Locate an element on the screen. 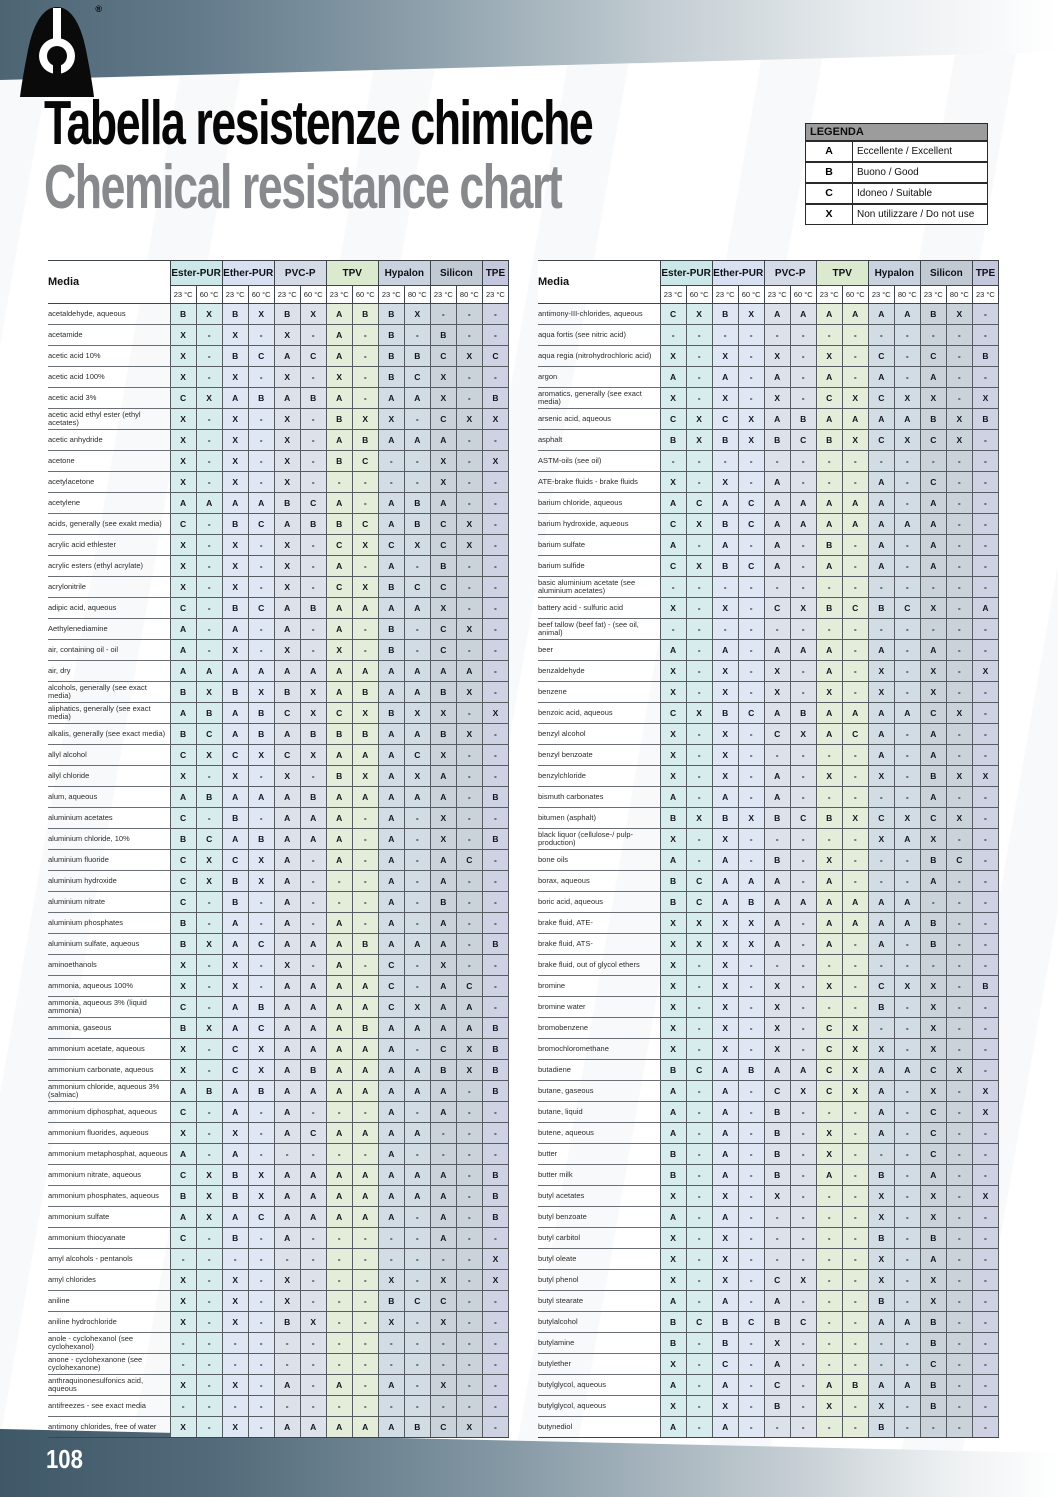  temperature-header: 23 °C is located at coordinates (443, 294).